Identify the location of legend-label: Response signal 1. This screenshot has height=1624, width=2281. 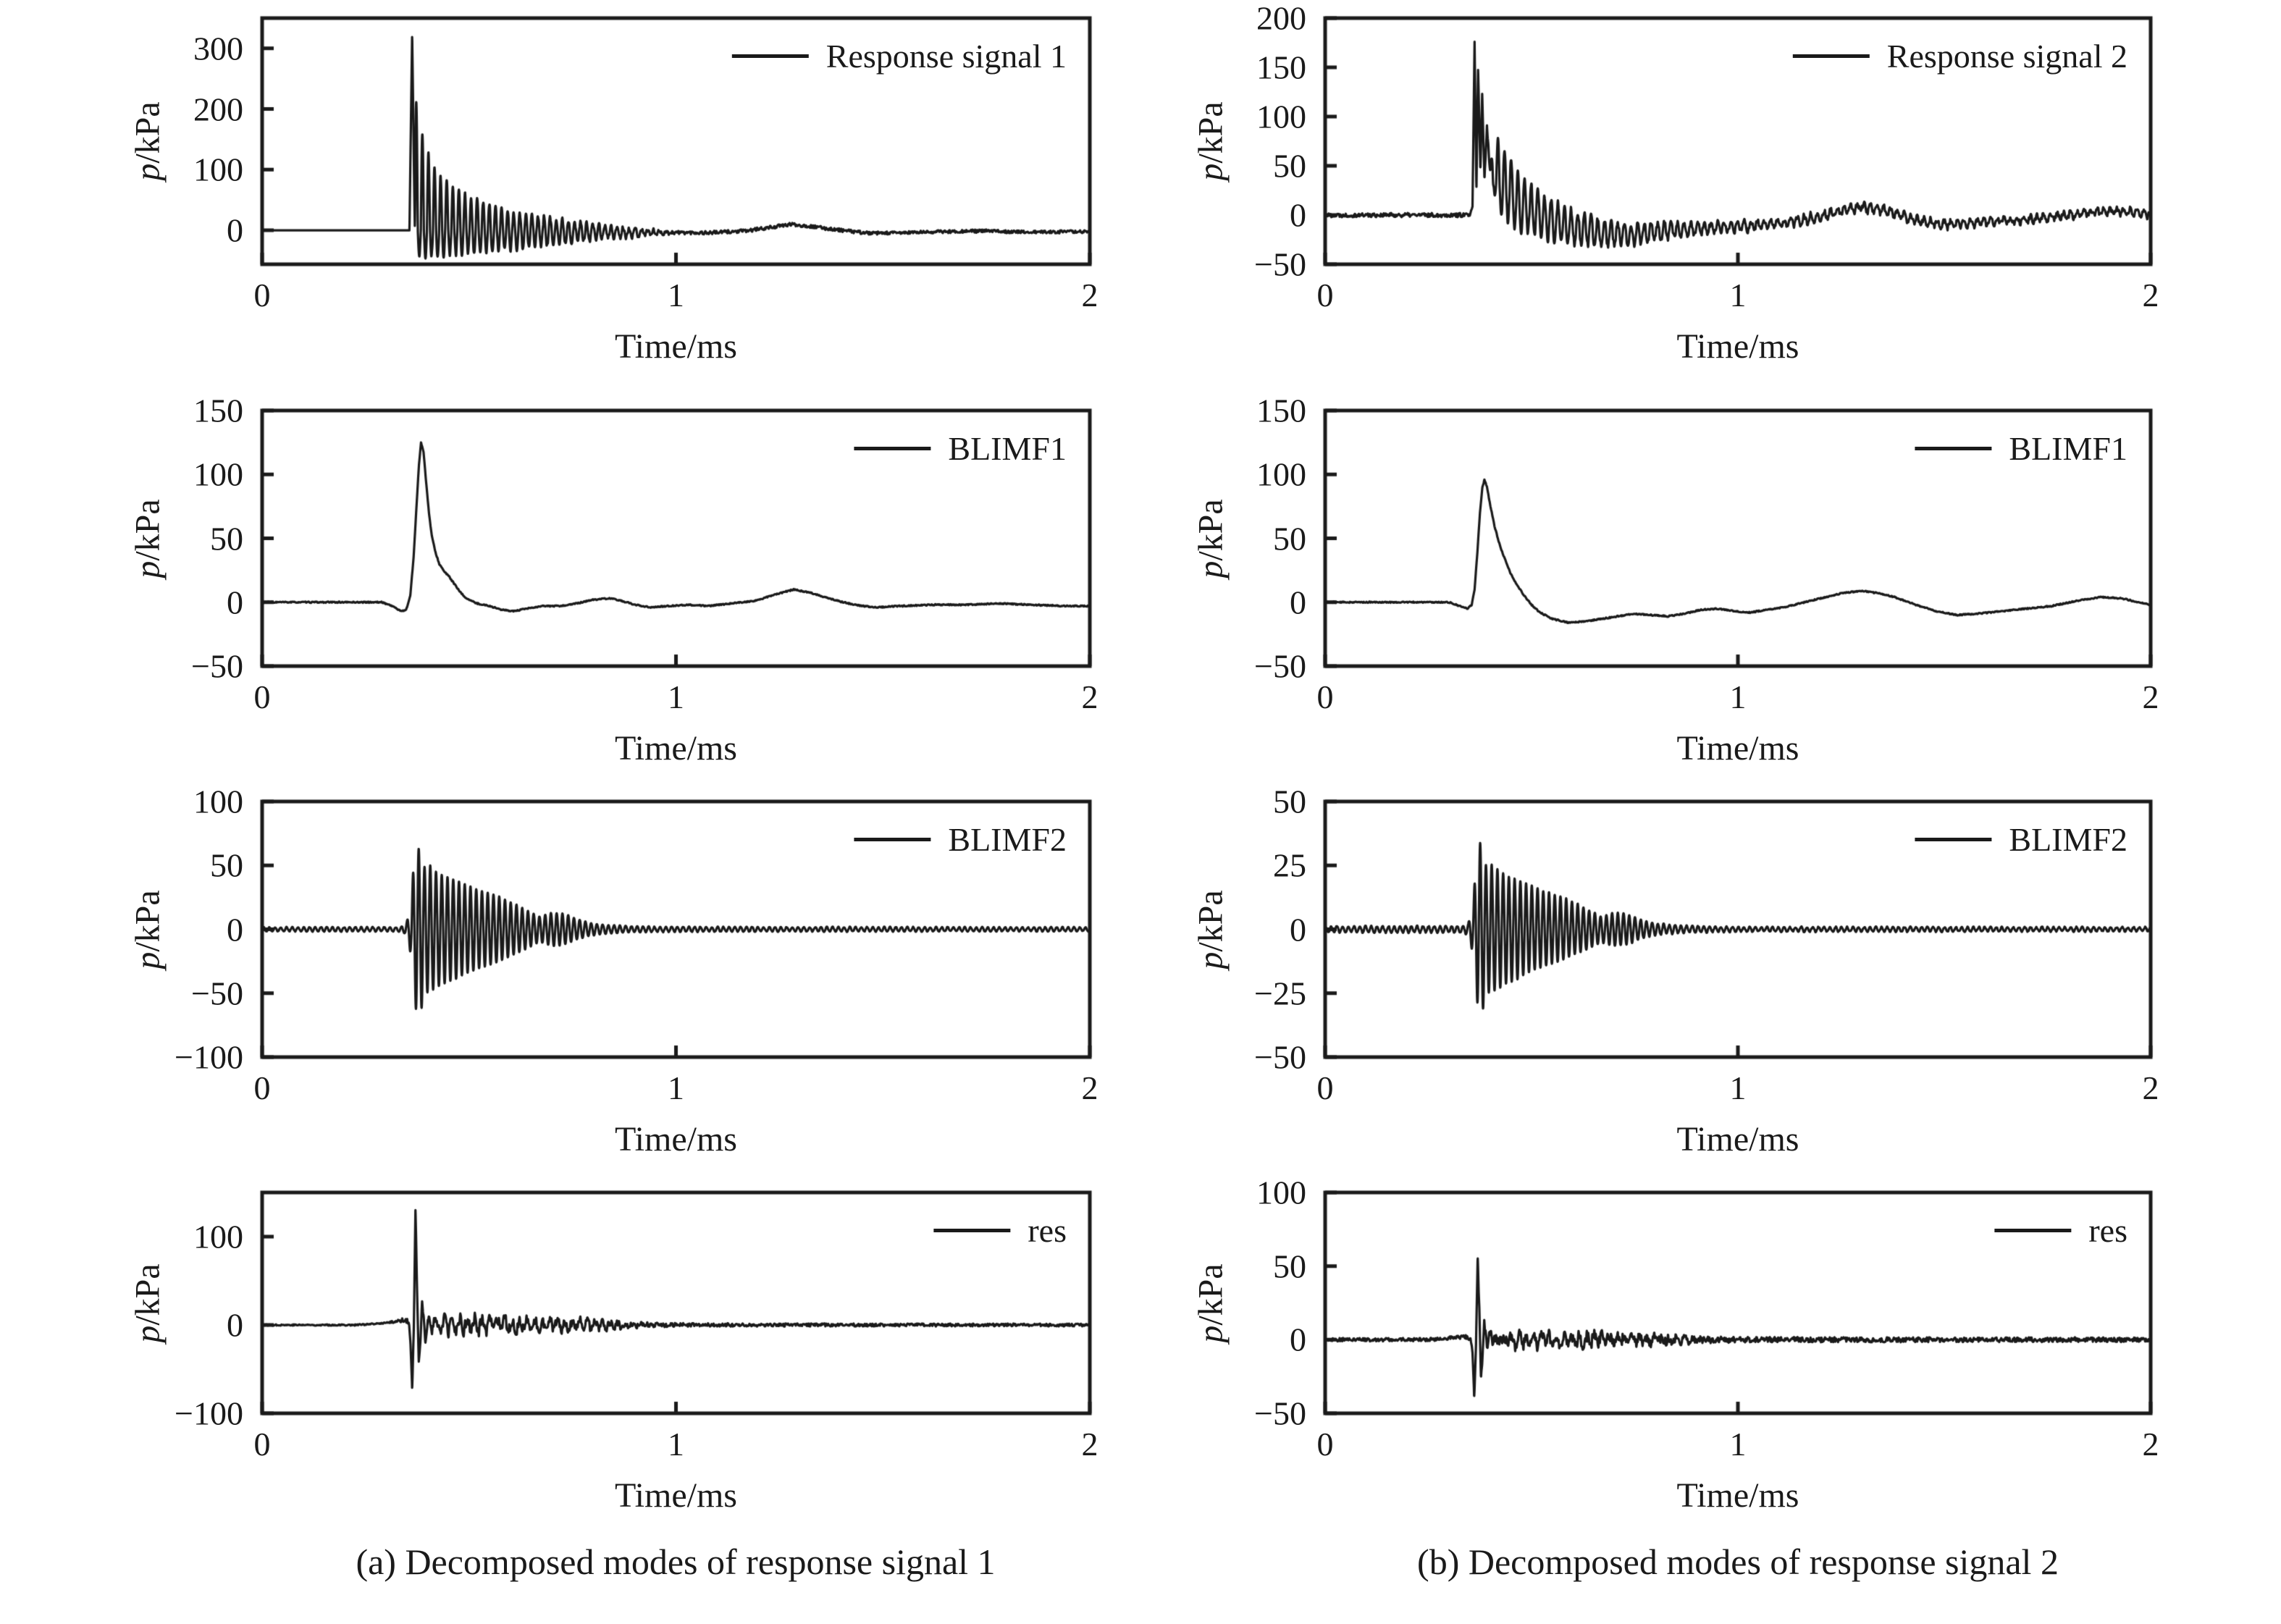
(946, 56).